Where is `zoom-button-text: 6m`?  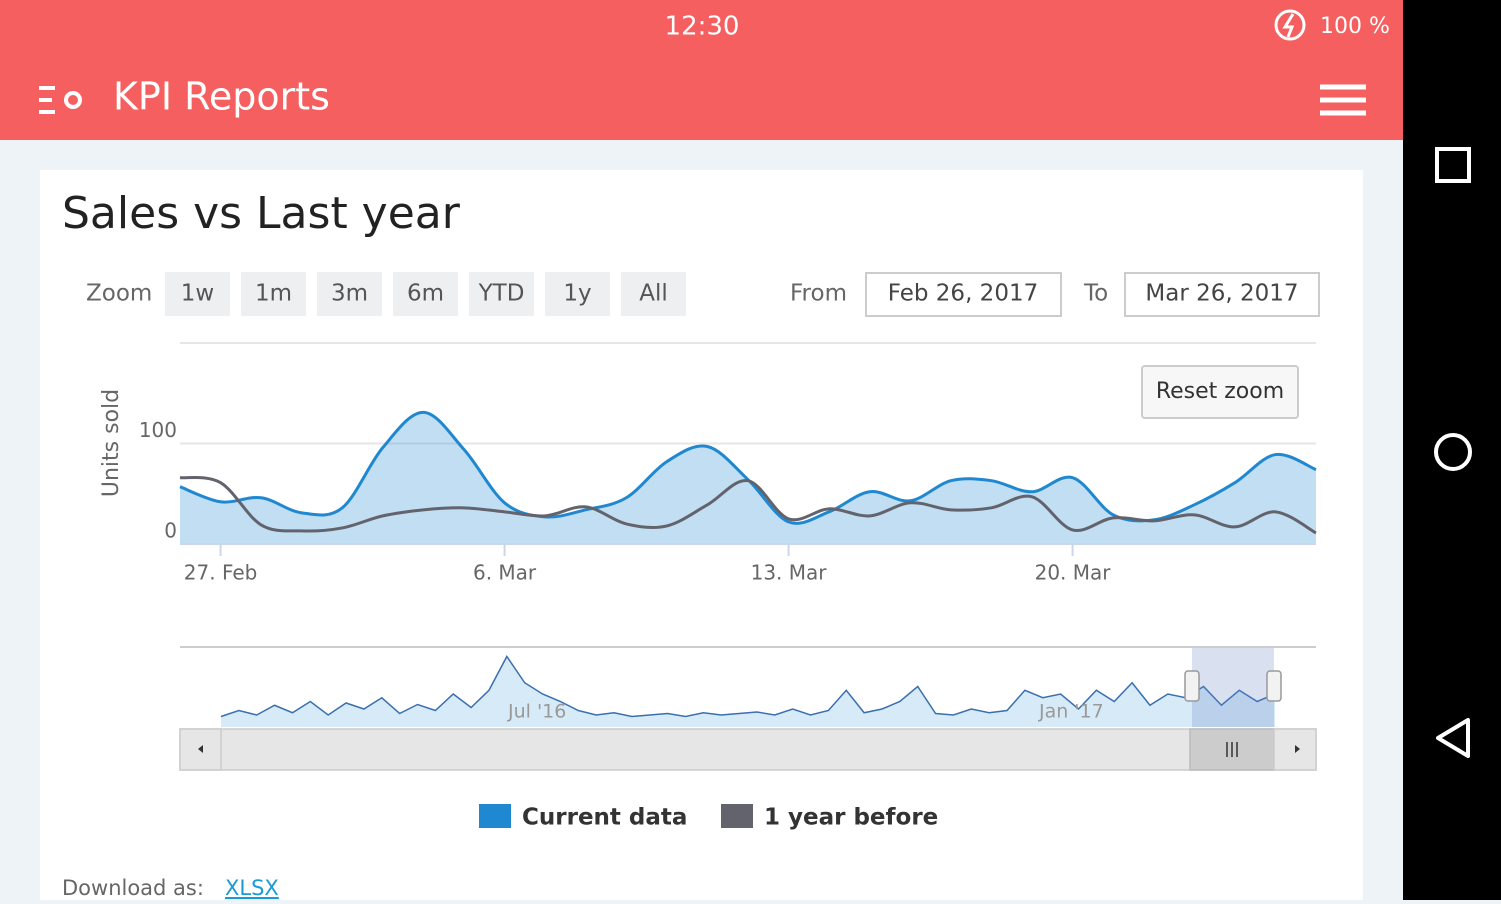
zoom-button-text: 6m is located at coordinates (425, 294).